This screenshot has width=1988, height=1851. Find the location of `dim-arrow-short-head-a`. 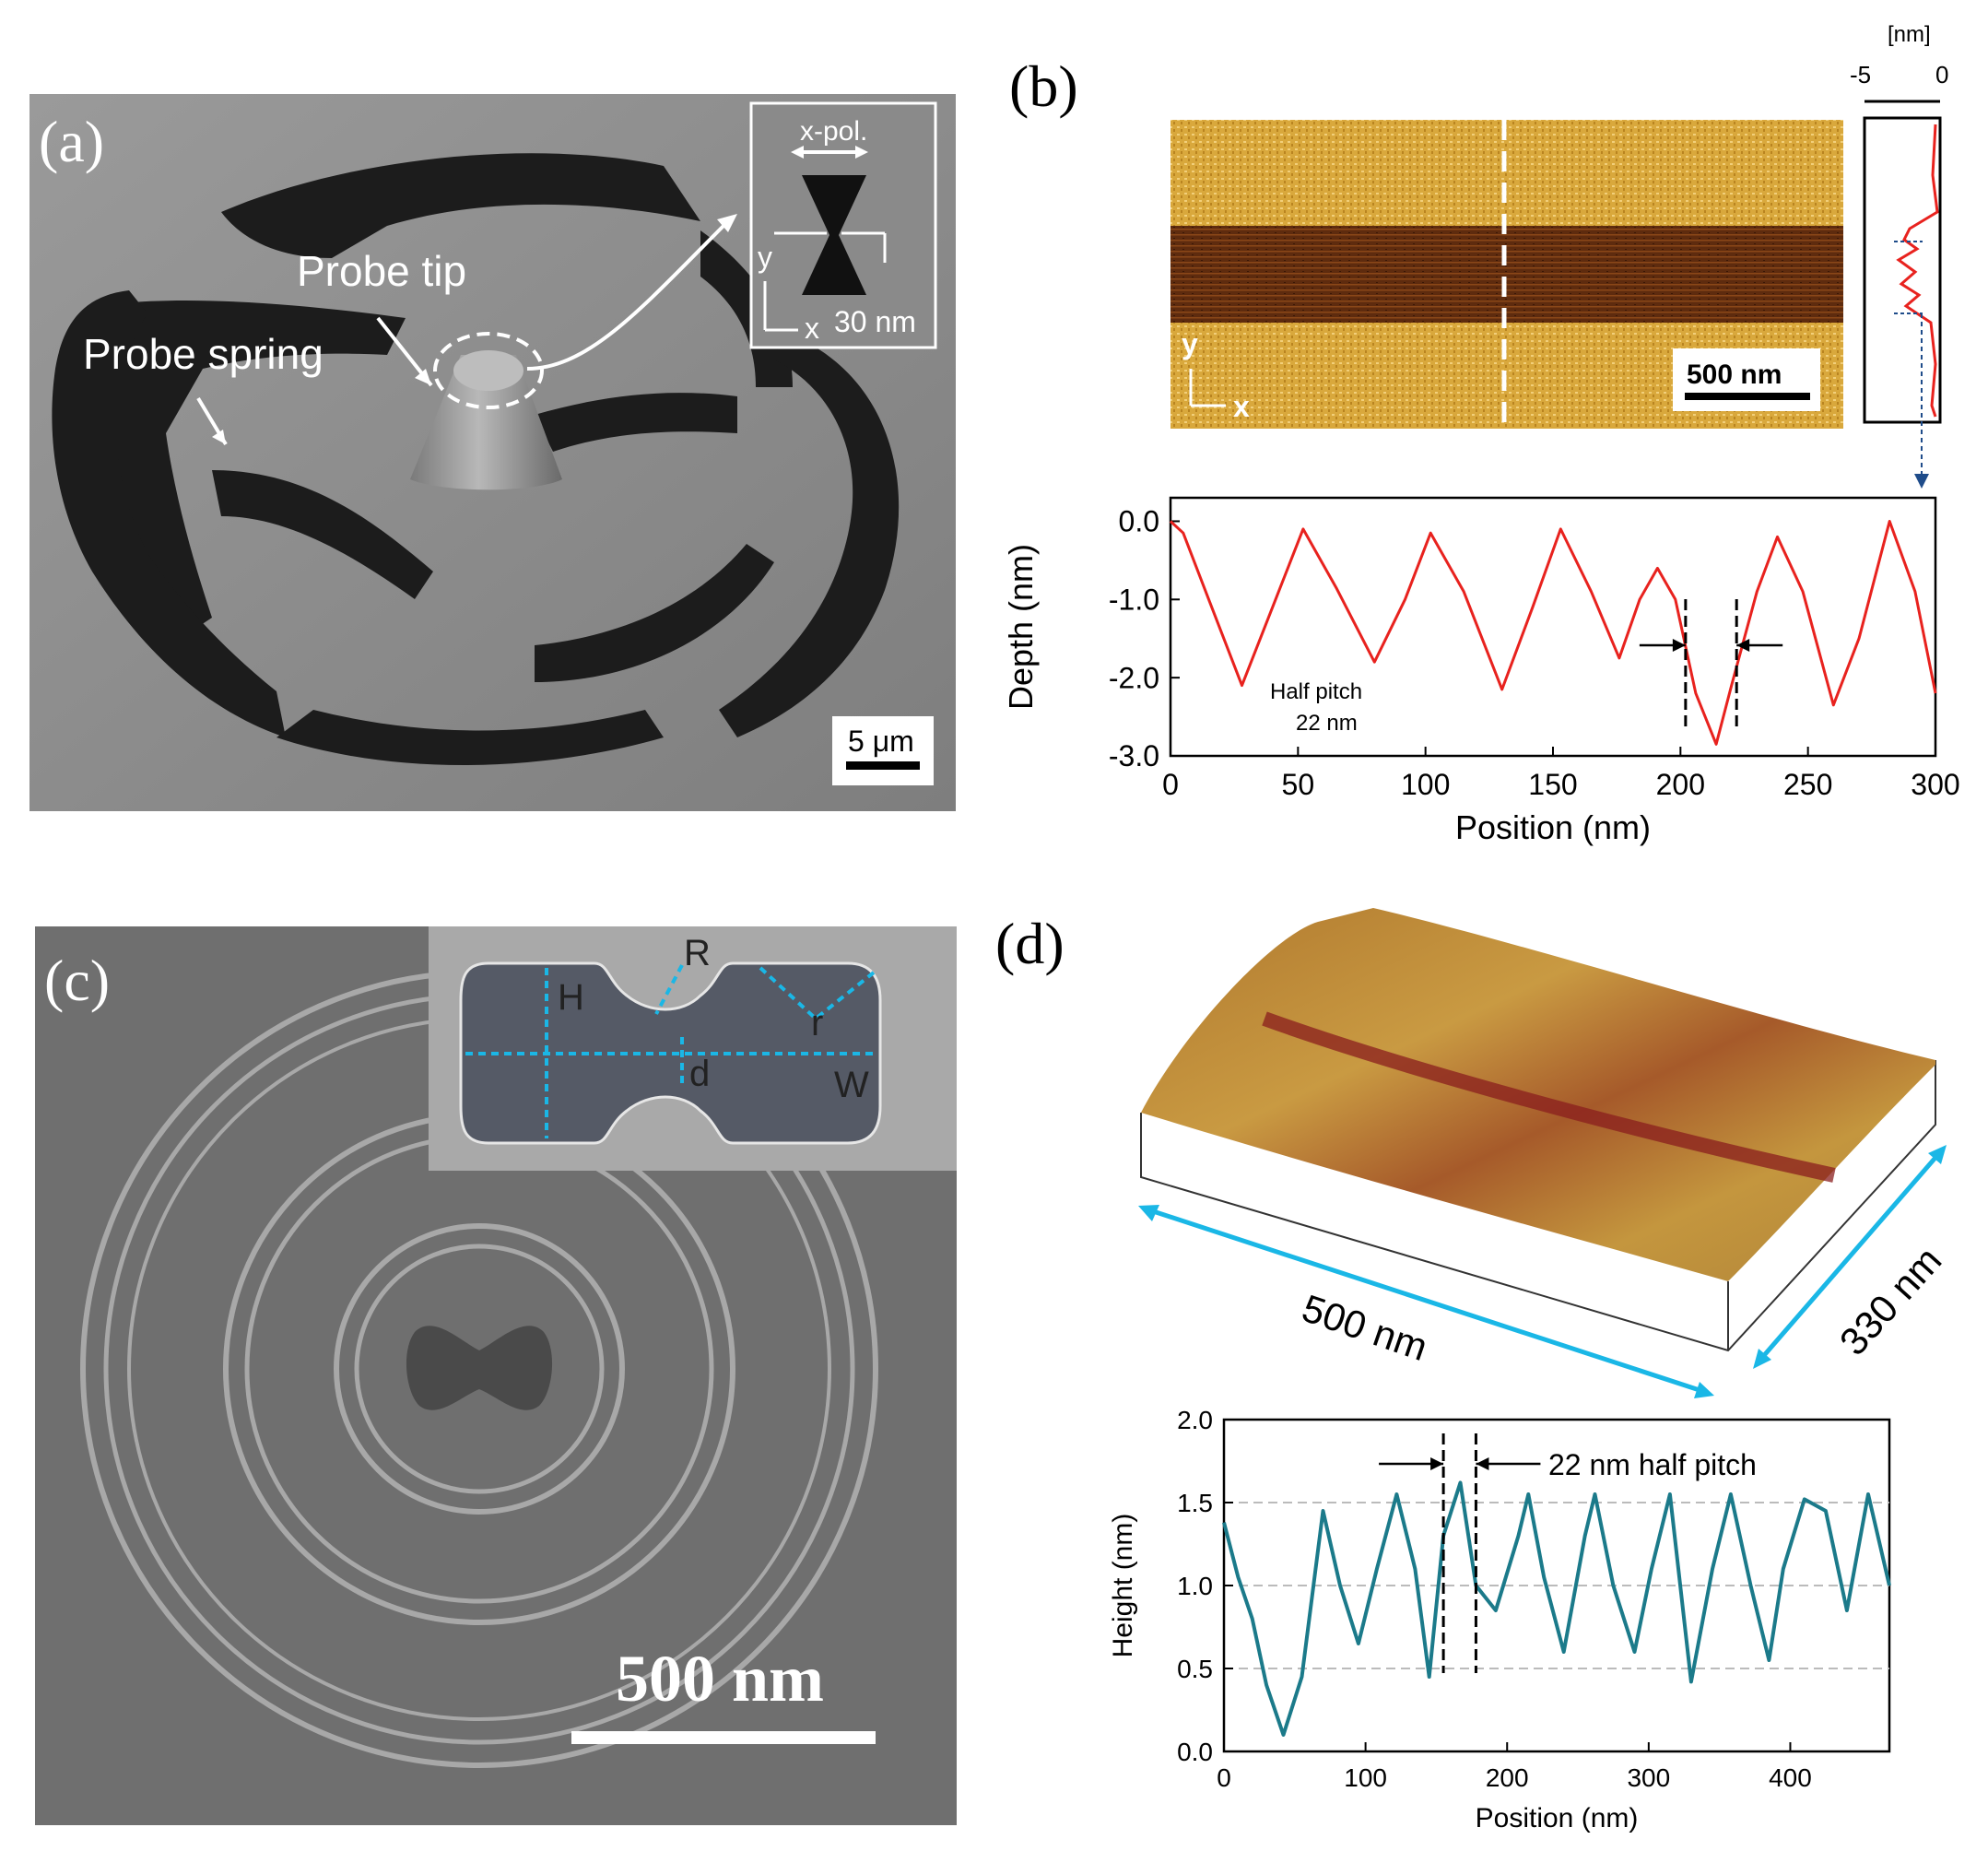

dim-arrow-short-head-a is located at coordinates (1762, 1359).